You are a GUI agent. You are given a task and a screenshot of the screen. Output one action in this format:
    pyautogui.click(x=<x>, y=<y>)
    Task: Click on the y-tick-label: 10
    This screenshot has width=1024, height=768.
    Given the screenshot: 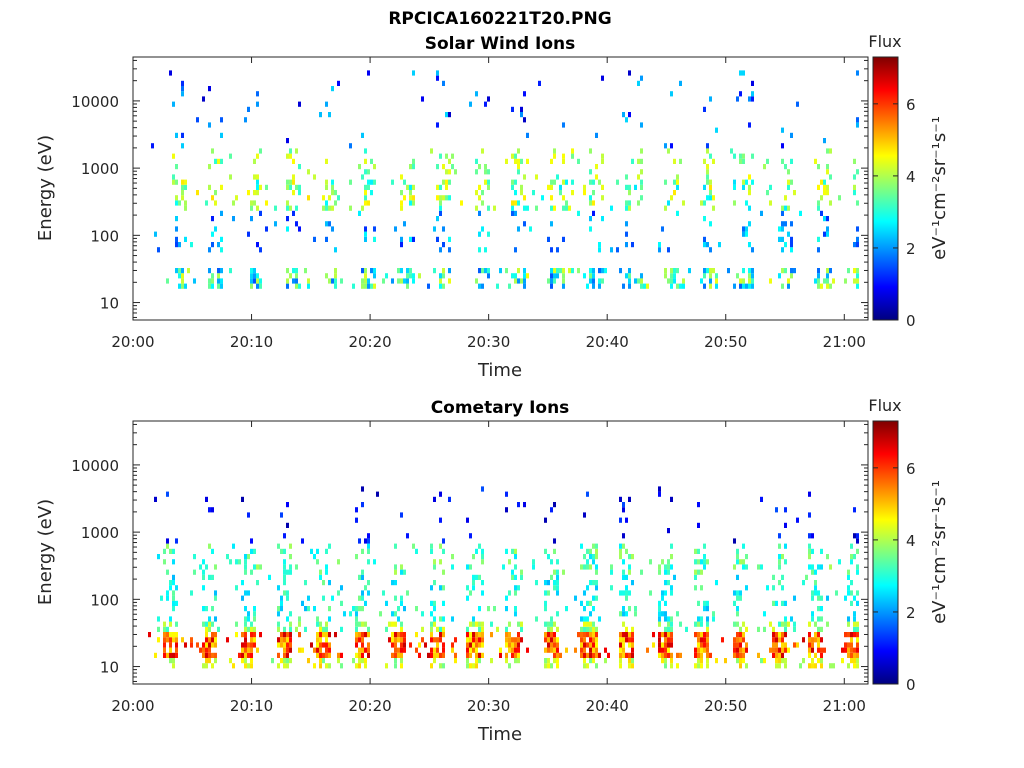 What is the action you would take?
    pyautogui.click(x=109, y=304)
    